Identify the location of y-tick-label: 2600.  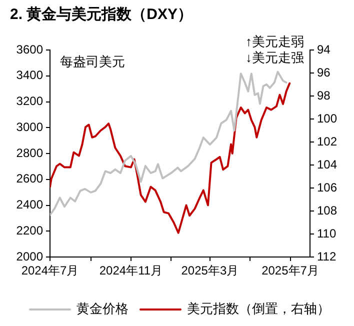
(30, 179).